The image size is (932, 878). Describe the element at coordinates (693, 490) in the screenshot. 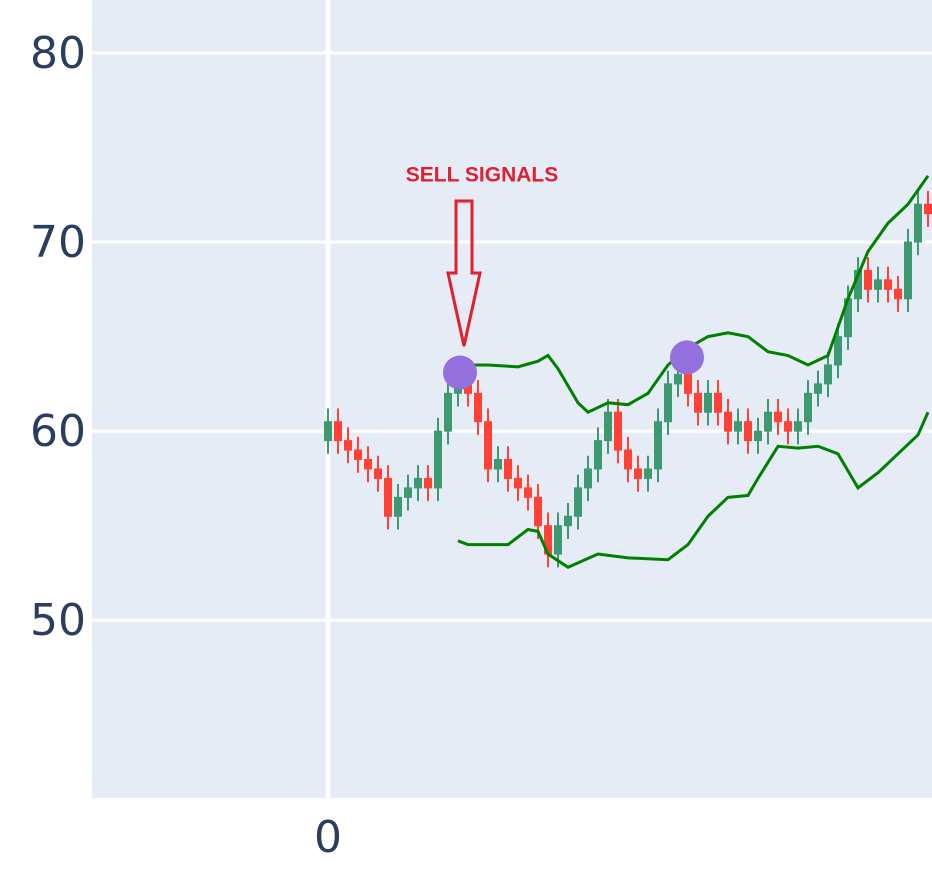

I see `bollinger-band` at that location.